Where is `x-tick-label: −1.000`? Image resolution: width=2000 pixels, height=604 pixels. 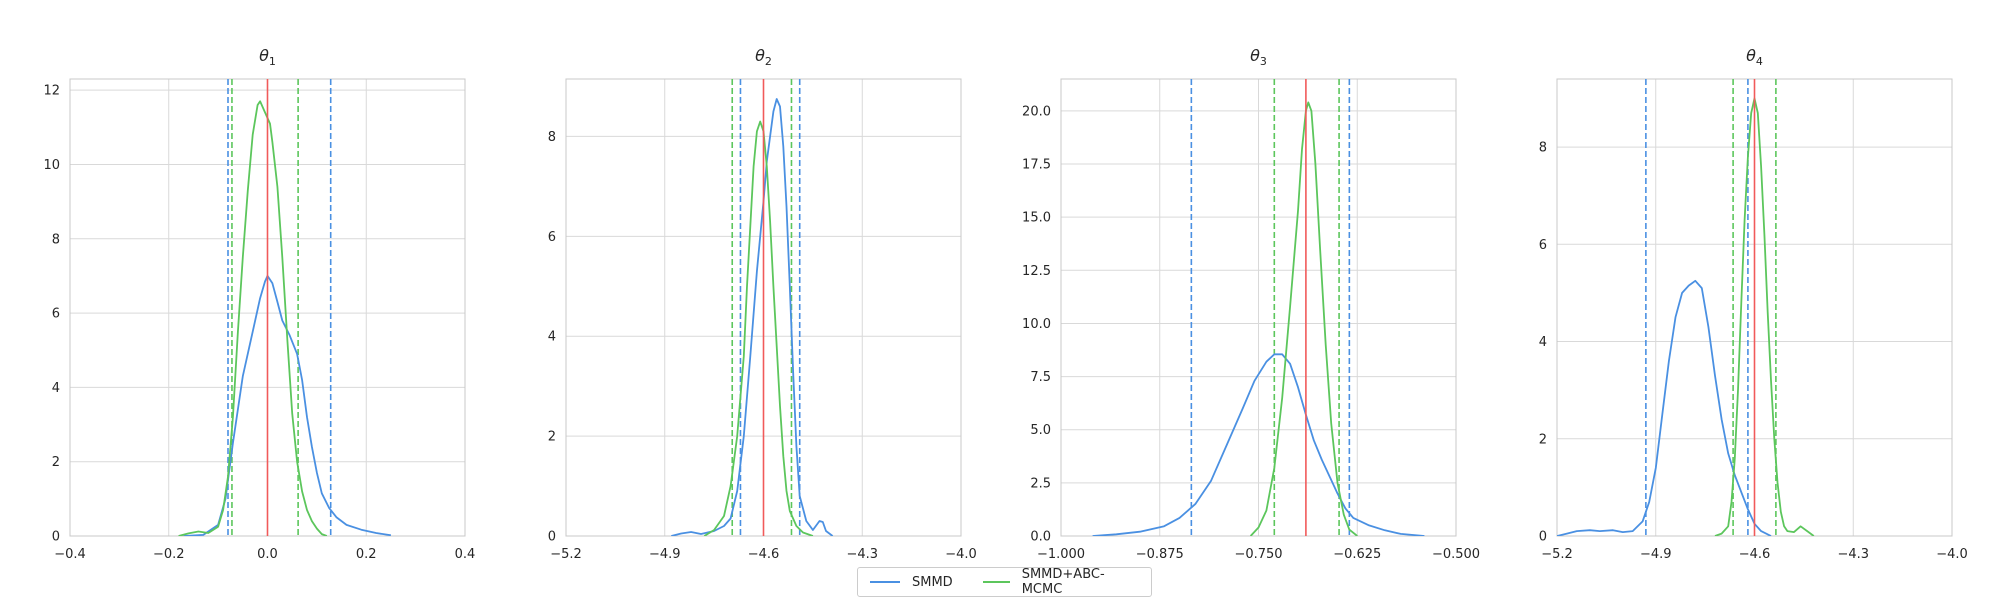 x-tick-label: −1.000 is located at coordinates (1061, 554).